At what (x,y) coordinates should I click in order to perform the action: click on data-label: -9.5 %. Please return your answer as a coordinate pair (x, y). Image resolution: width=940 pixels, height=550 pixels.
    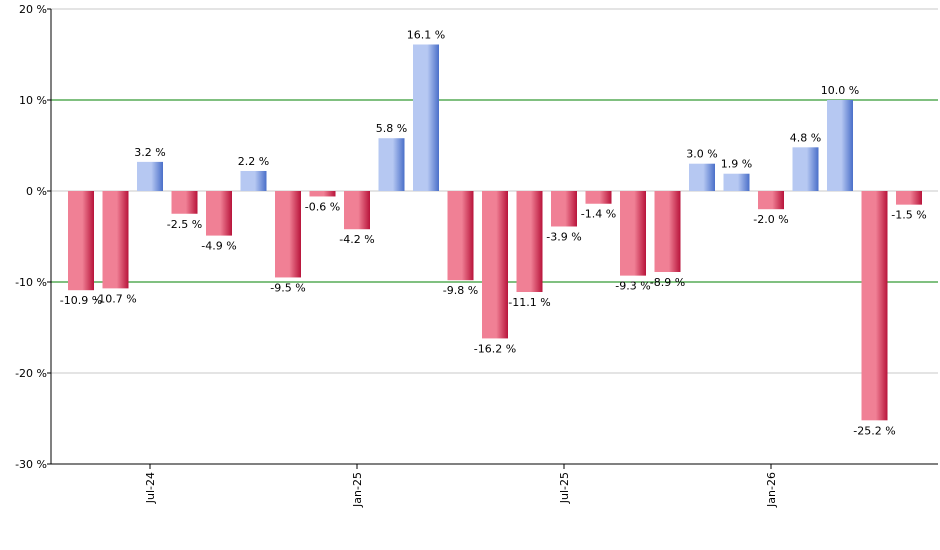
    Looking at the image, I should click on (287, 287).